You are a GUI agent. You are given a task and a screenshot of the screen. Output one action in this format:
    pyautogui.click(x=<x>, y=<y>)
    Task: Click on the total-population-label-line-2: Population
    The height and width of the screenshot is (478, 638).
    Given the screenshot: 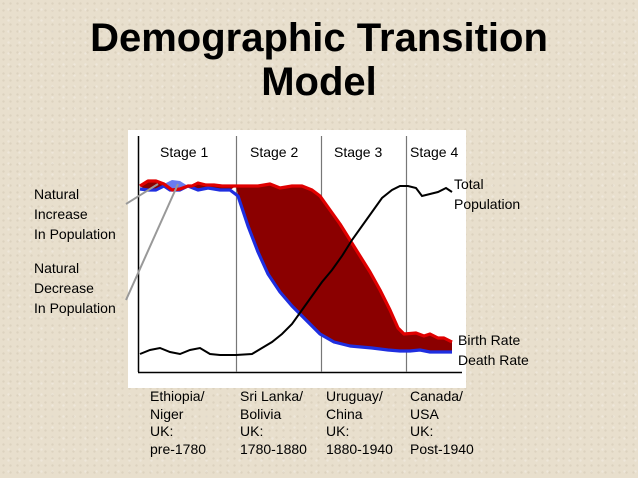 What is the action you would take?
    pyautogui.click(x=487, y=204)
    